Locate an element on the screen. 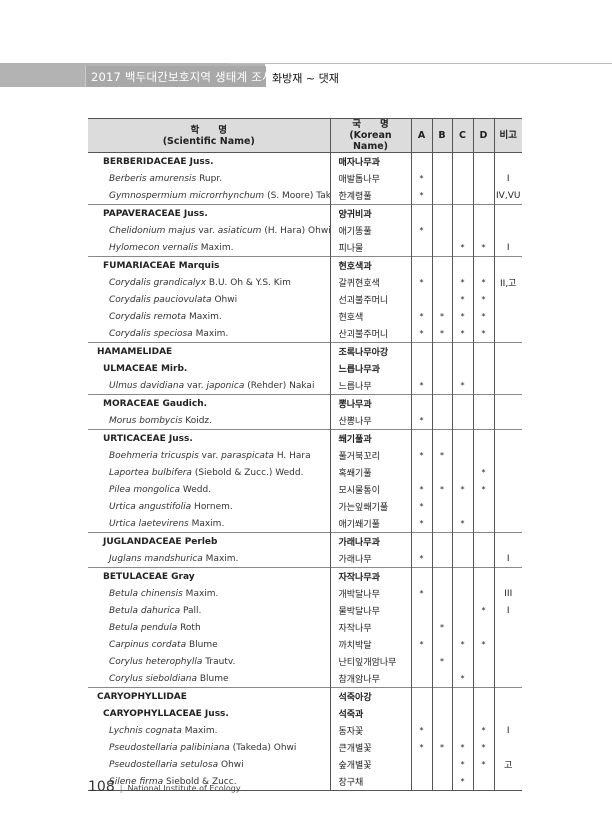 The height and width of the screenshot is (840, 612). report-title: 2017 백두대간보호지역 생태계 조사 is located at coordinates (182, 77).